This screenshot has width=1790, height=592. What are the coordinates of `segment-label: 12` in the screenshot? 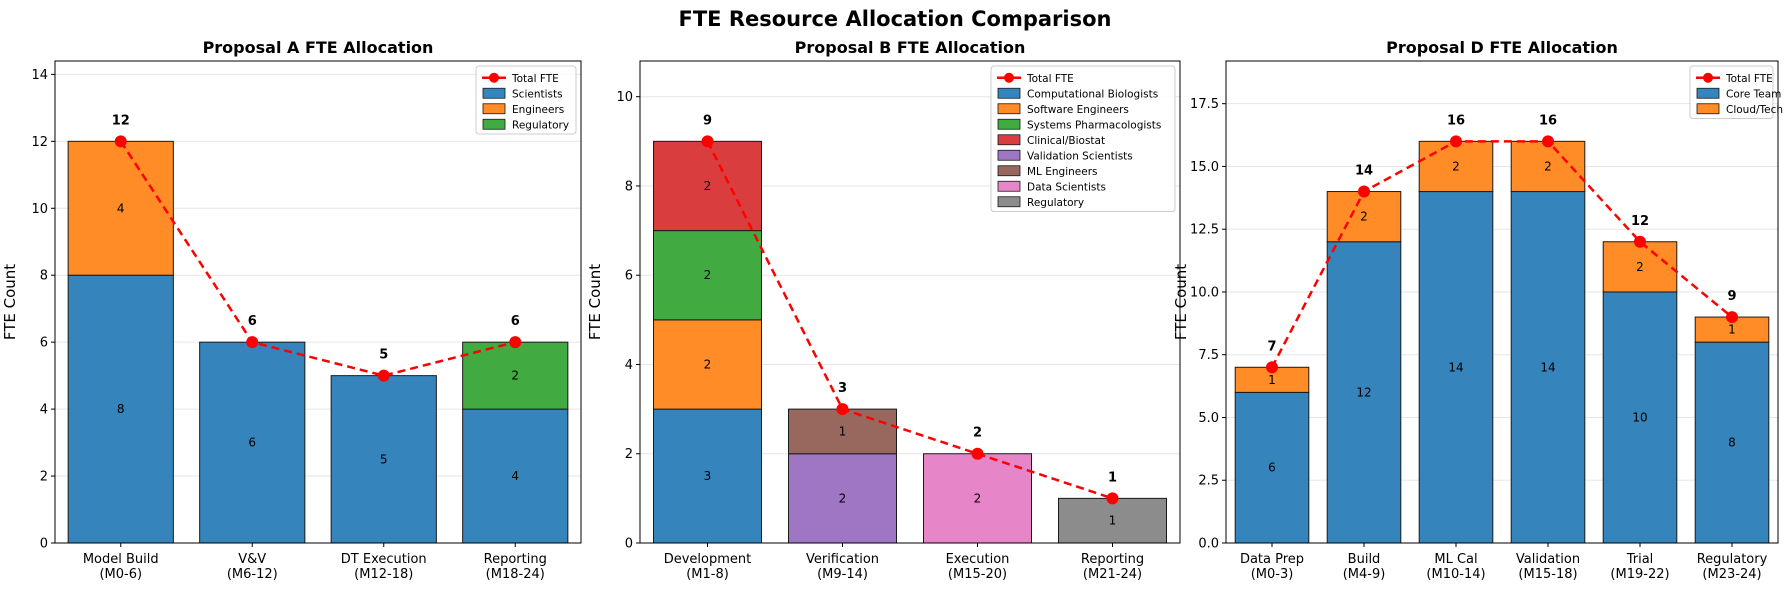 It's located at (1363, 392).